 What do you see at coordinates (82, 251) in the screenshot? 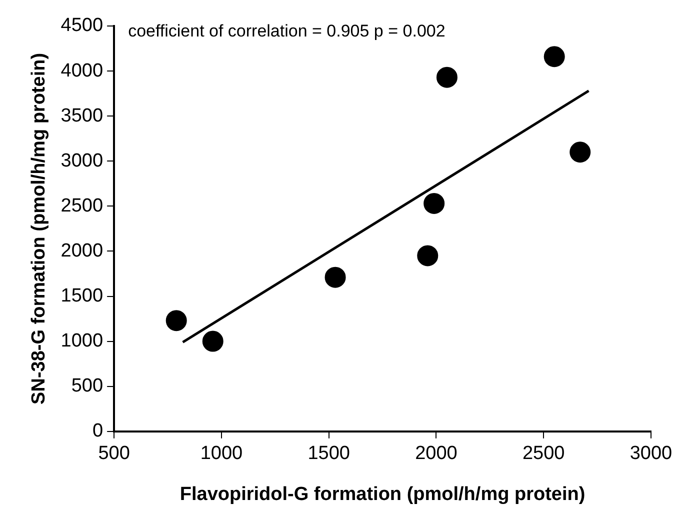
I see `y-tick-label: 2000` at bounding box center [82, 251].